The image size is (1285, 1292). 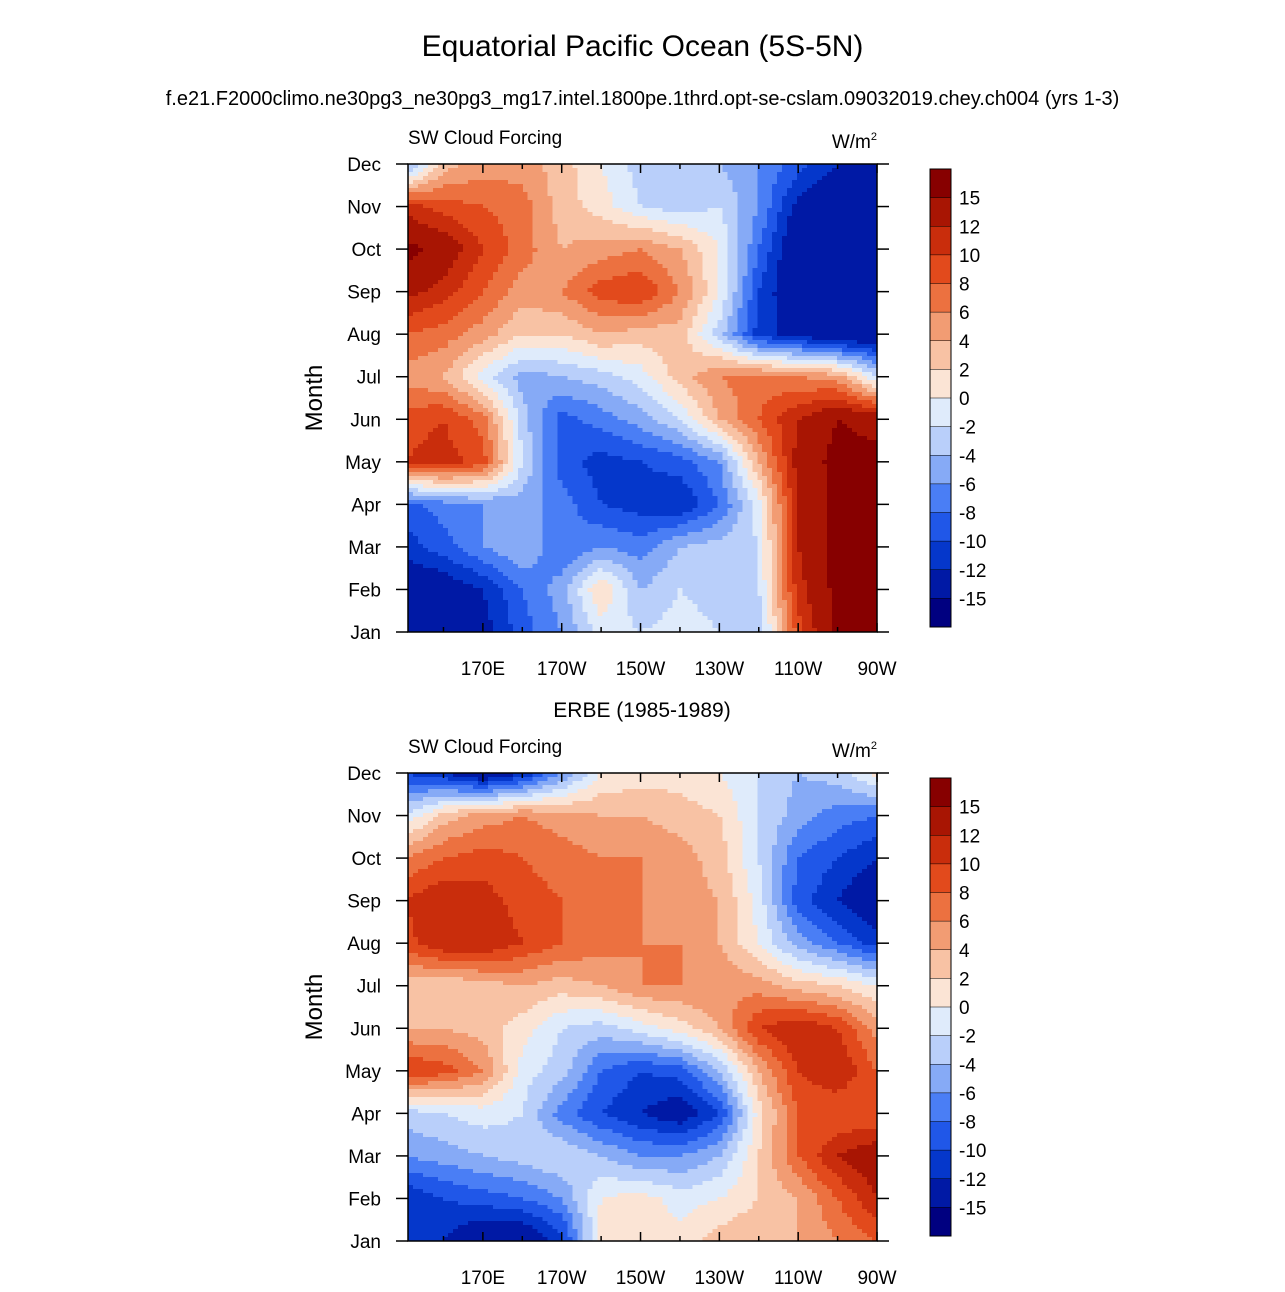 I want to click on colorbar-label: 12, so click(x=969, y=836).